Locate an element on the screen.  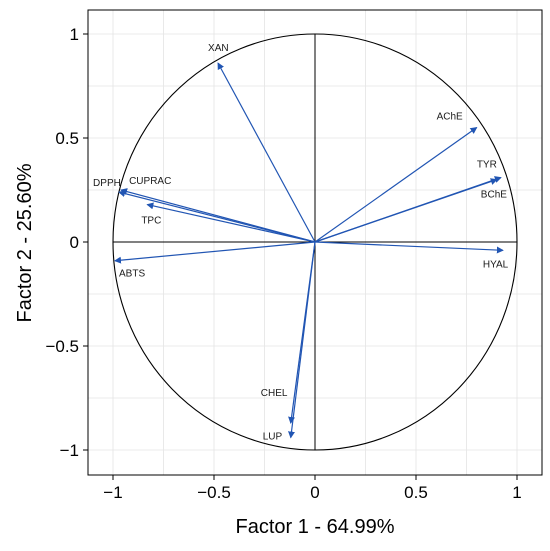
arrow-tpc is located at coordinates (231, 222).